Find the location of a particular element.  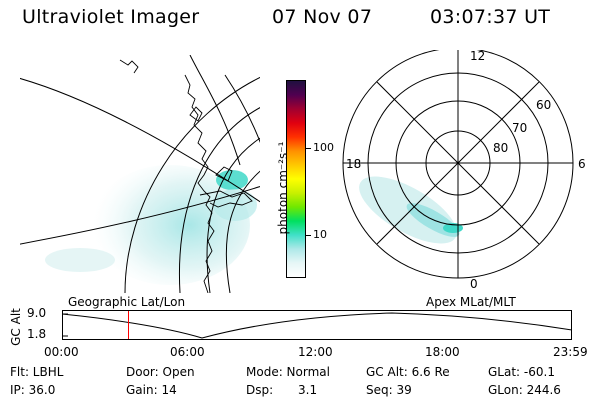

gc-alt-info: GC Alt: 6.6 Re is located at coordinates (408, 372).